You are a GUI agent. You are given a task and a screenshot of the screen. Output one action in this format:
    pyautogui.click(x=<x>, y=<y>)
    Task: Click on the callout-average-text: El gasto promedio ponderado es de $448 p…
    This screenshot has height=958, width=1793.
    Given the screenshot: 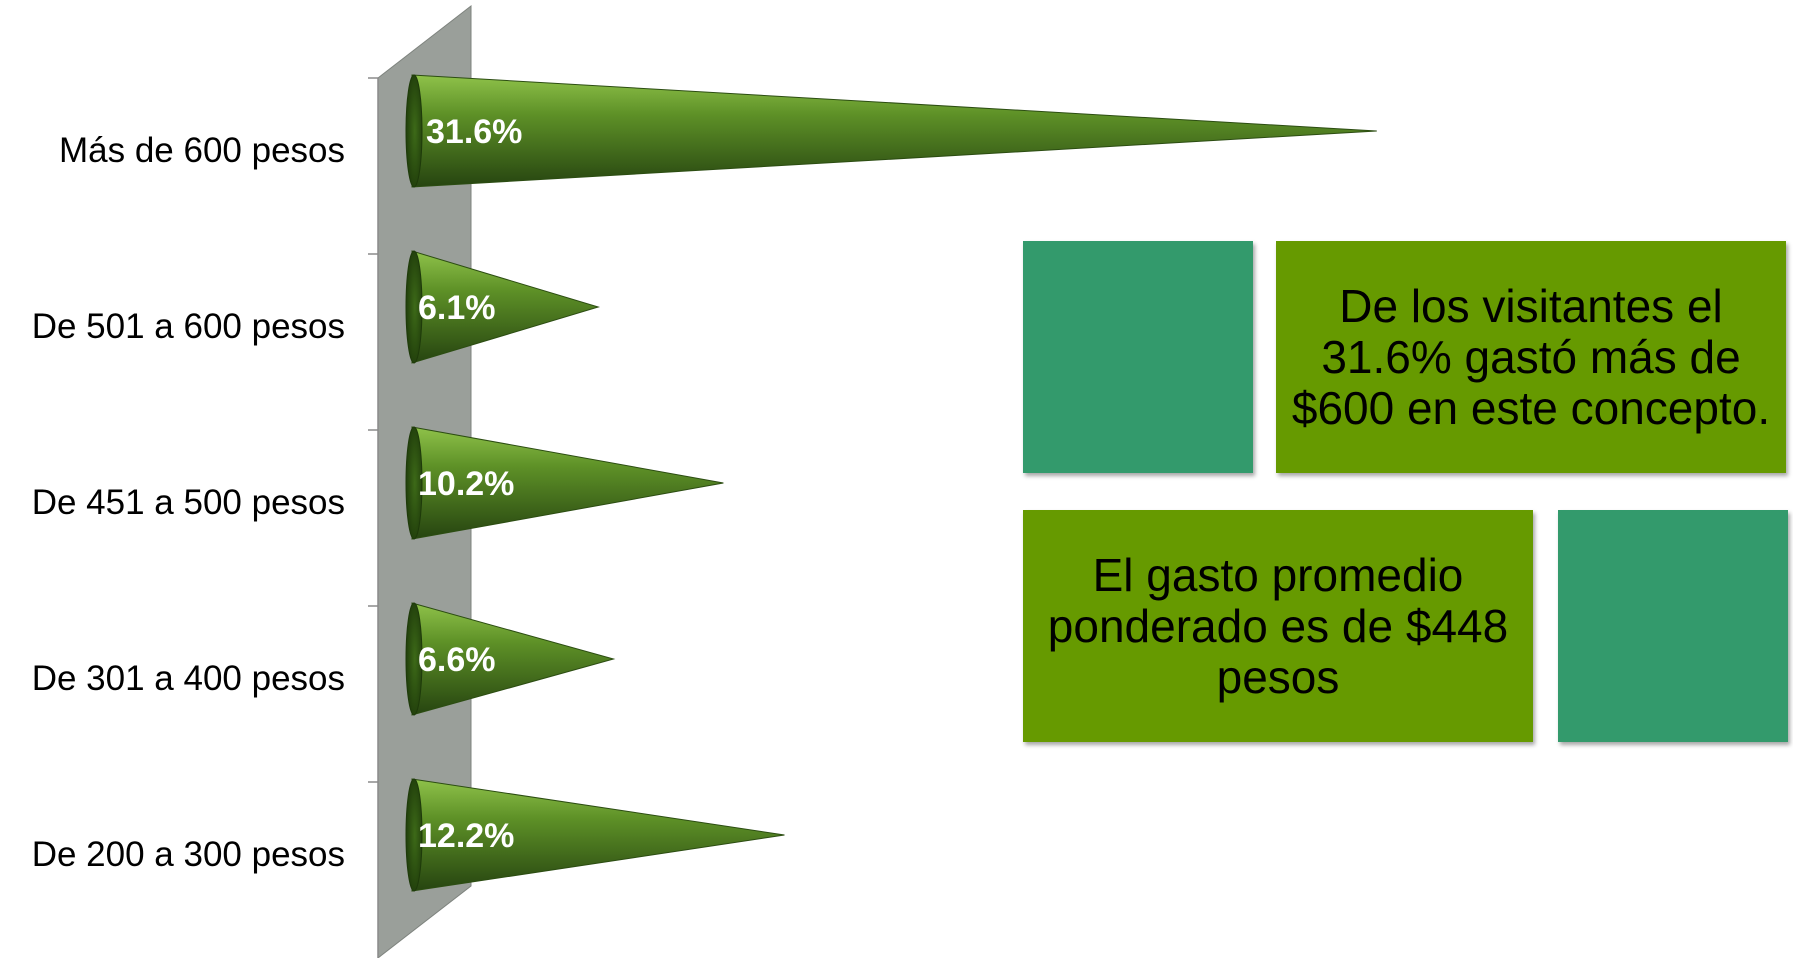 What is the action you would take?
    pyautogui.click(x=1278, y=625)
    